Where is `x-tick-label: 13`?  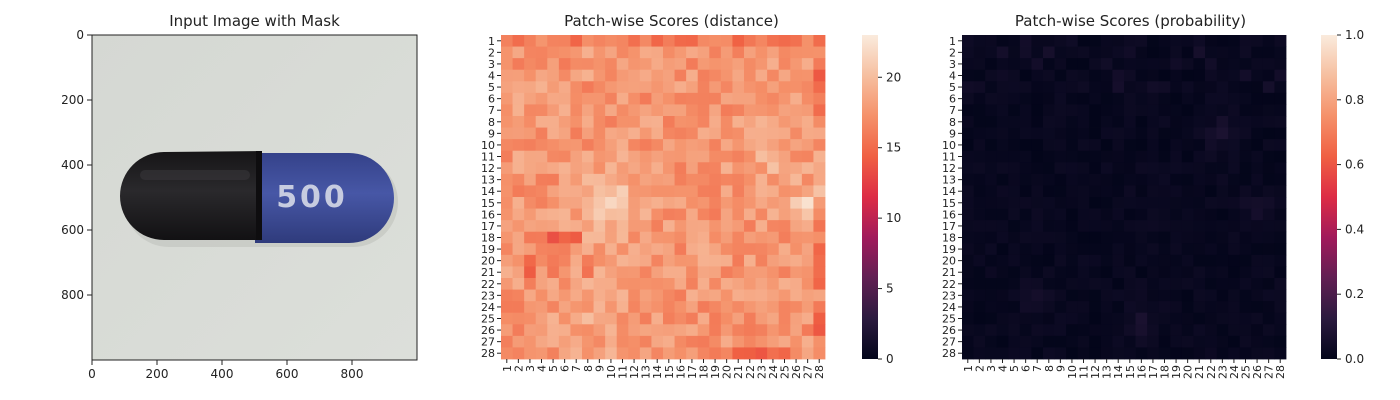 x-tick-label: 13 is located at coordinates (1107, 372).